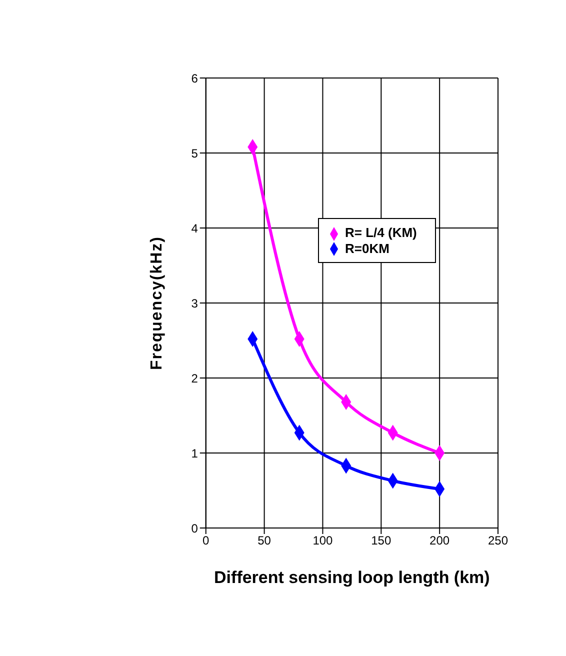  What do you see at coordinates (381, 541) in the screenshot?
I see `x-tick-label: 150` at bounding box center [381, 541].